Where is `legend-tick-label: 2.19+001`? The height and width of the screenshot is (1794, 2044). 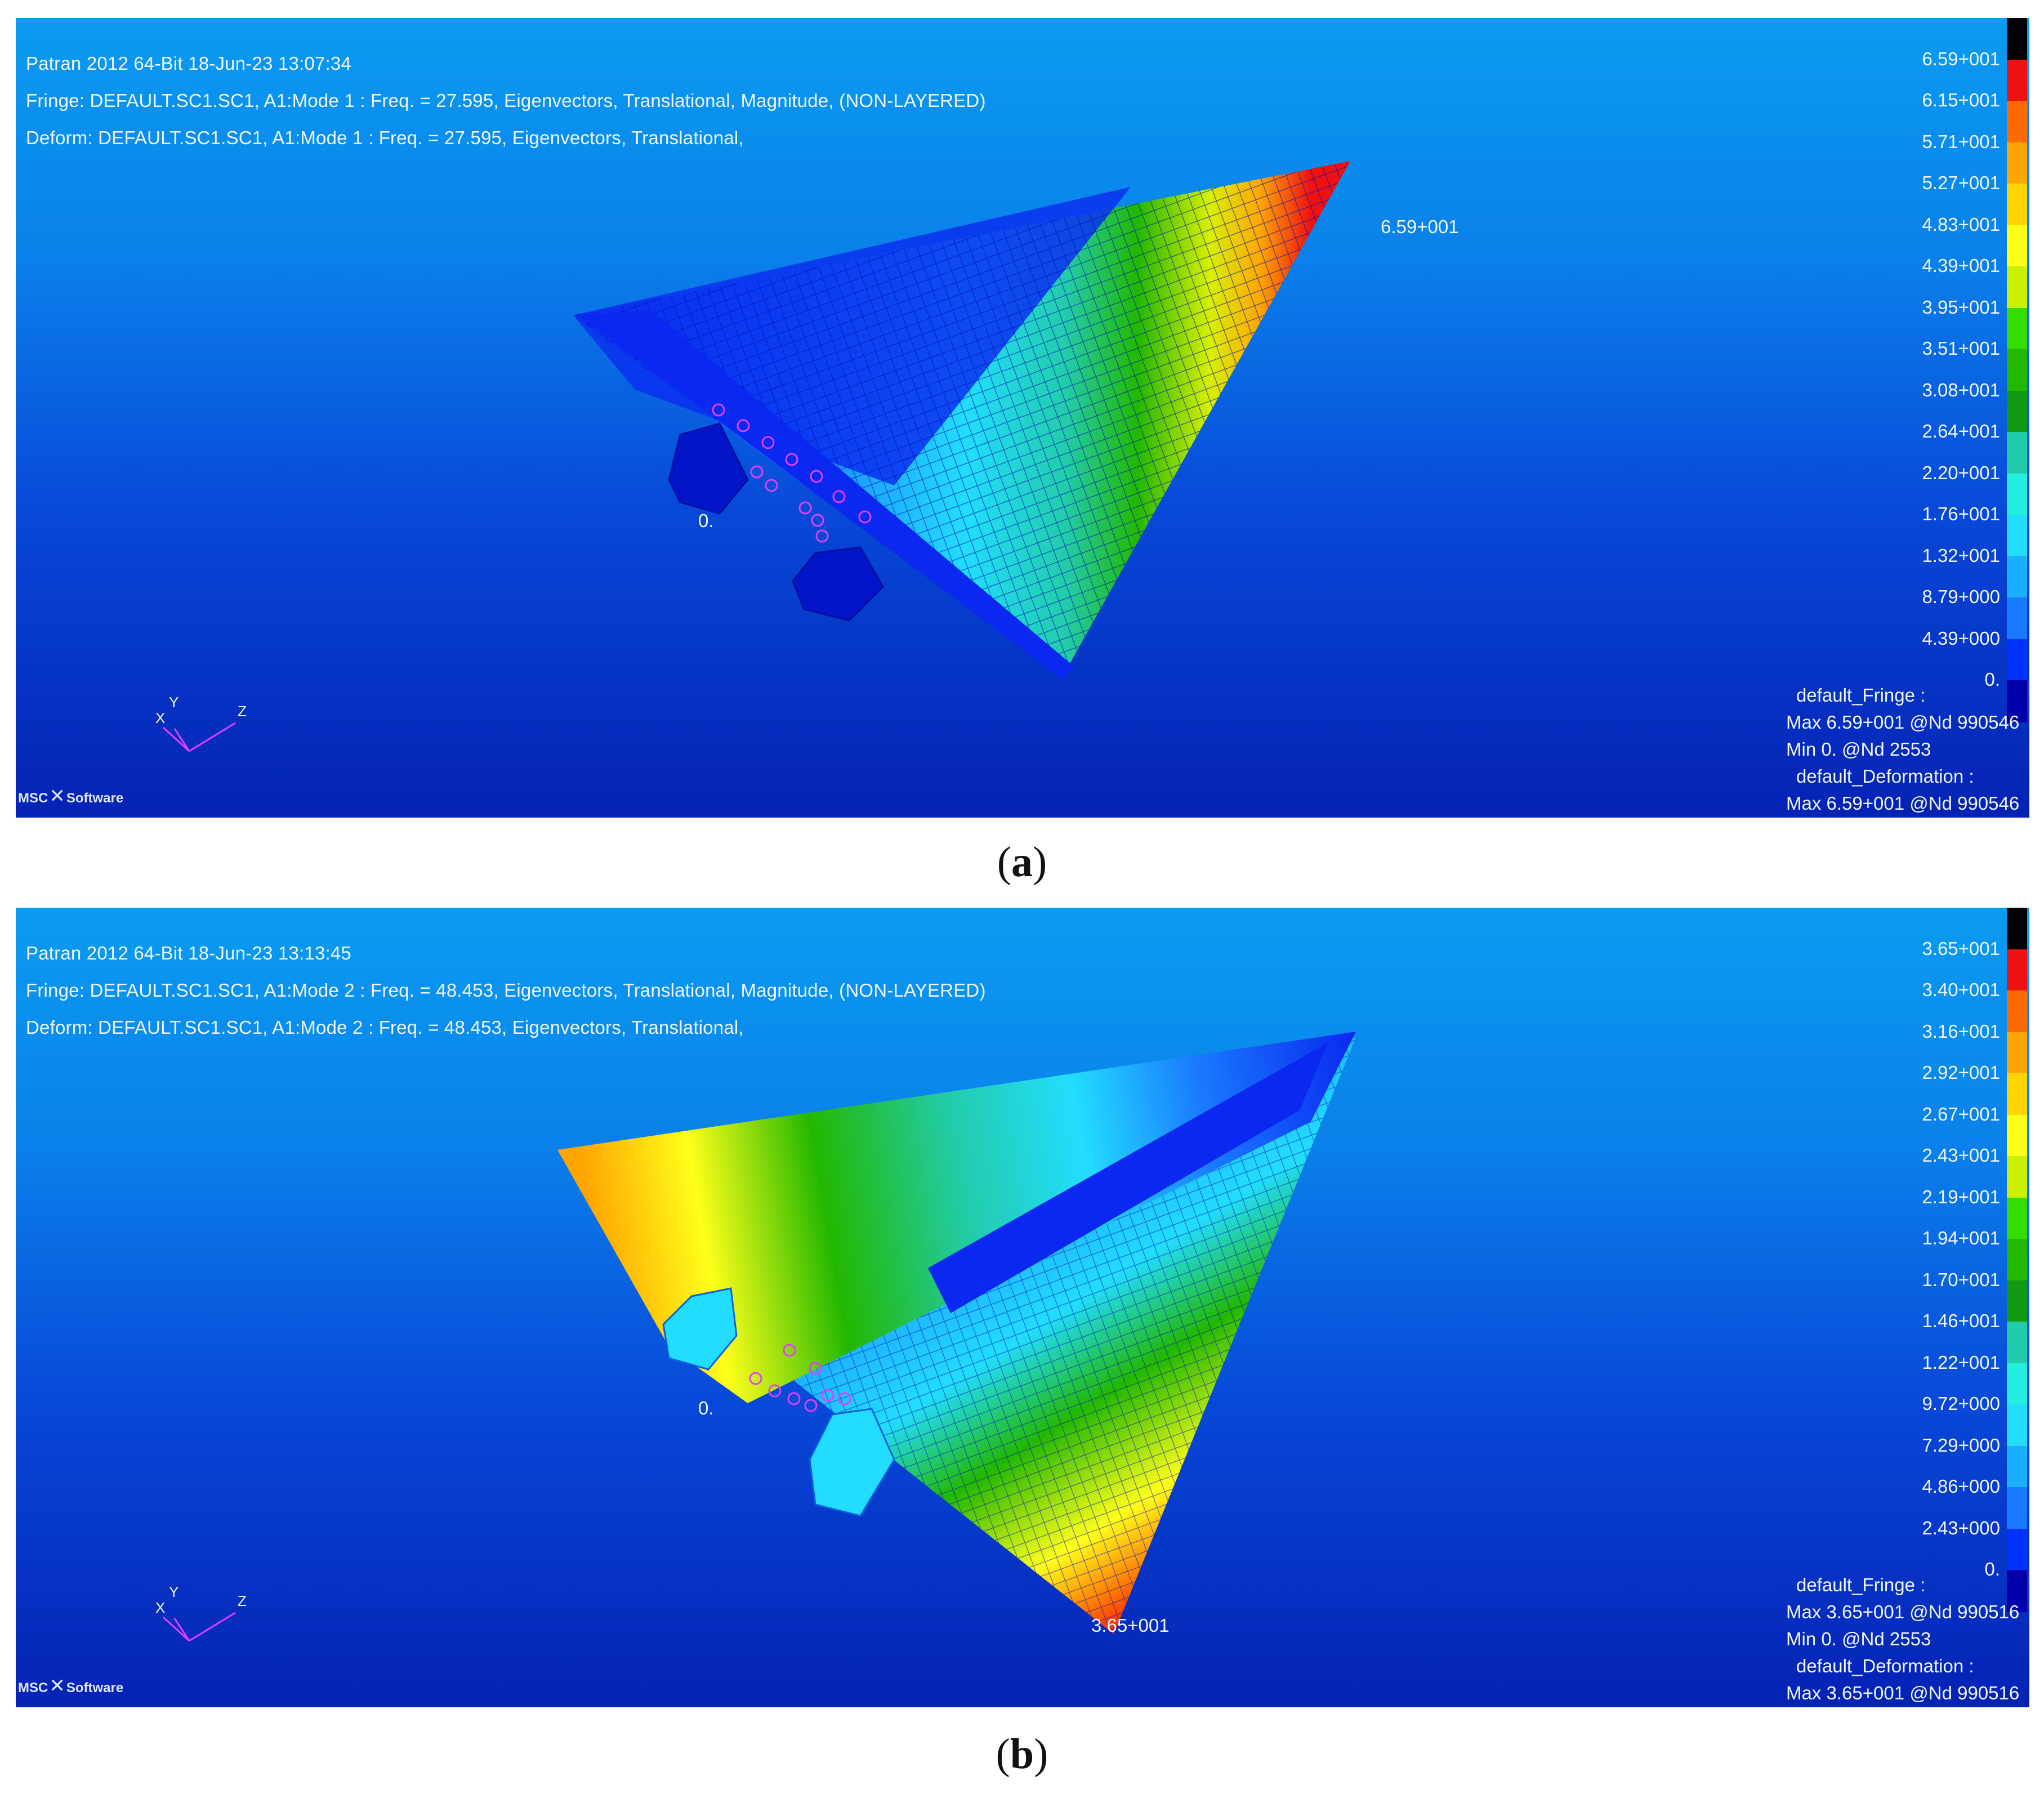
legend-tick-label: 2.19+001 is located at coordinates (1961, 1196).